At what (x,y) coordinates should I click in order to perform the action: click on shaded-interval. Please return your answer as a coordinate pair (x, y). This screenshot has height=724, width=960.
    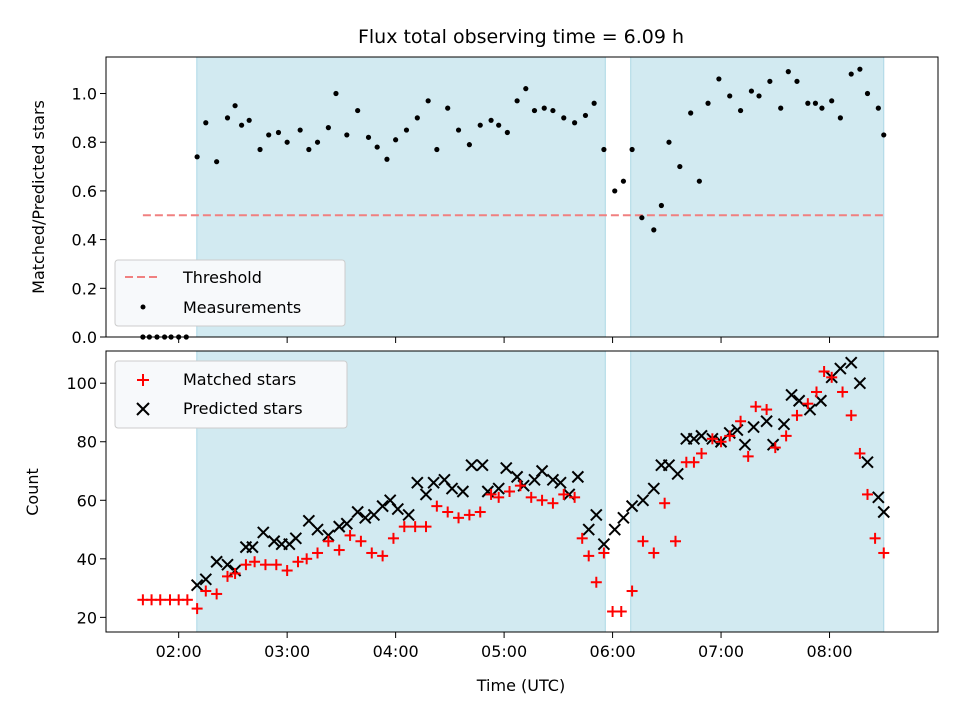
    Looking at the image, I should click on (757, 197).